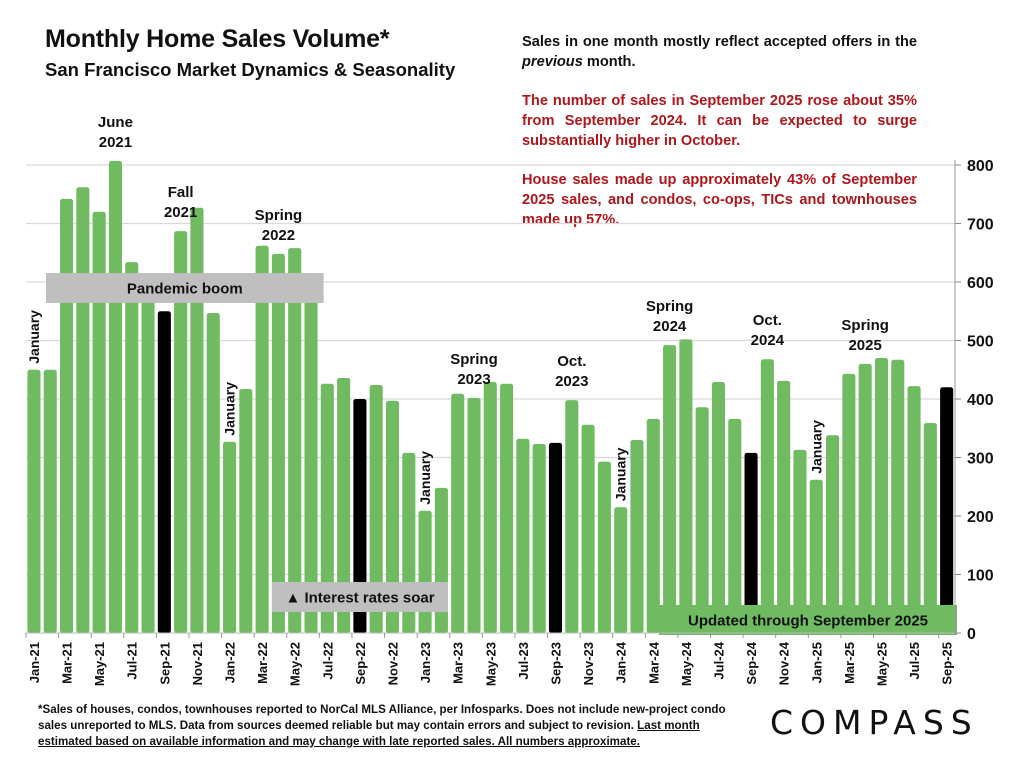  I want to click on annotation-line: Fall, so click(181, 192).